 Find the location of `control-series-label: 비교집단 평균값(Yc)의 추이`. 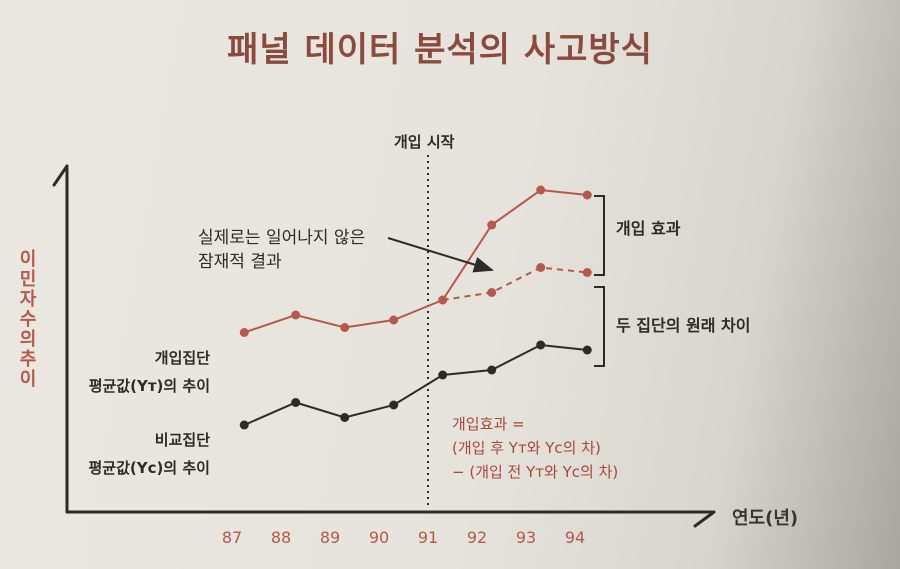

control-series-label: 비교집단 평균값(Yc)의 추이 is located at coordinates (145, 454).